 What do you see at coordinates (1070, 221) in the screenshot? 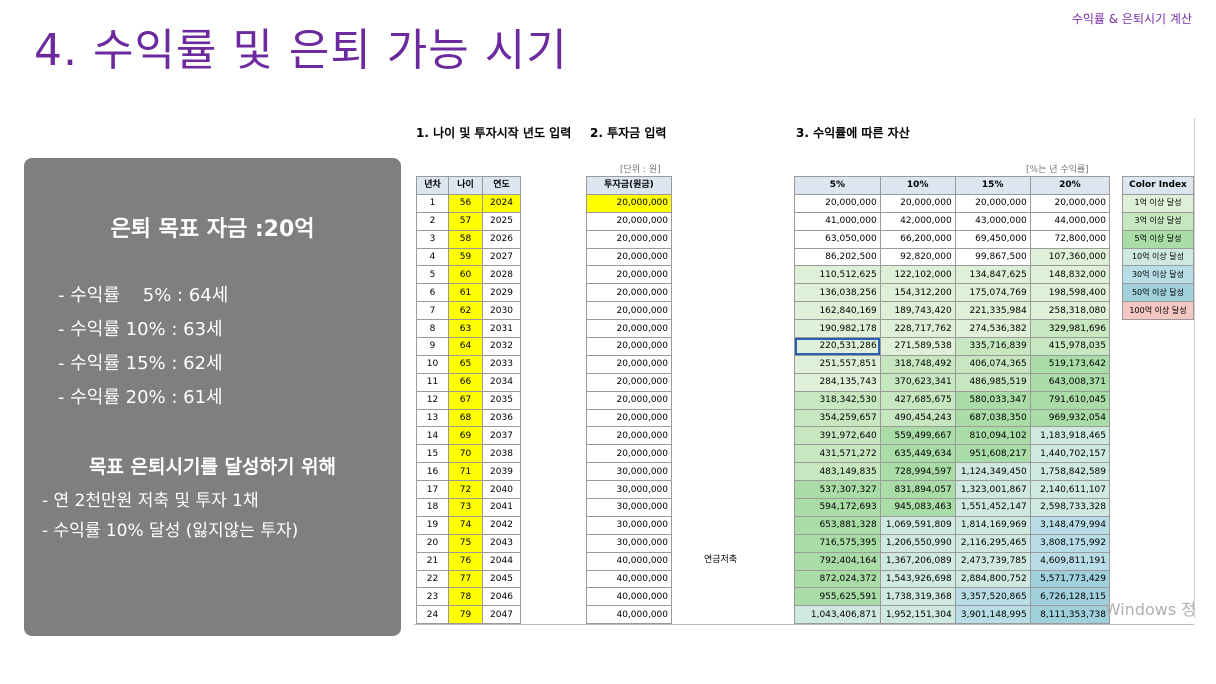
I see `cell-asset: 44,000,000` at bounding box center [1070, 221].